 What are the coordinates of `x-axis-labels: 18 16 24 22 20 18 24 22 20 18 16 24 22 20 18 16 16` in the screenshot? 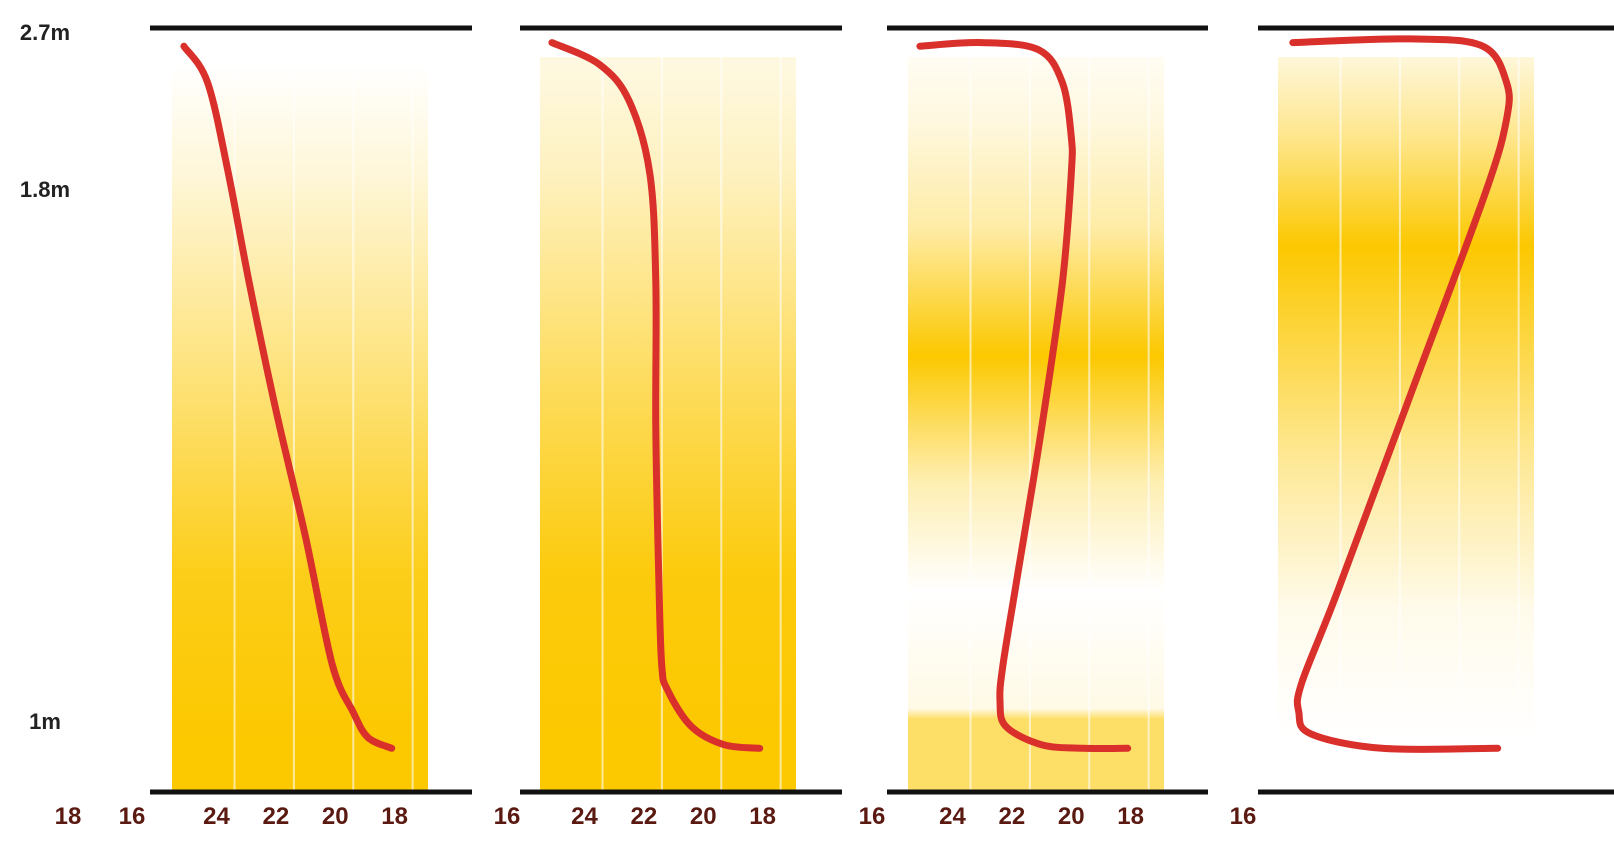 It's located at (656, 816).